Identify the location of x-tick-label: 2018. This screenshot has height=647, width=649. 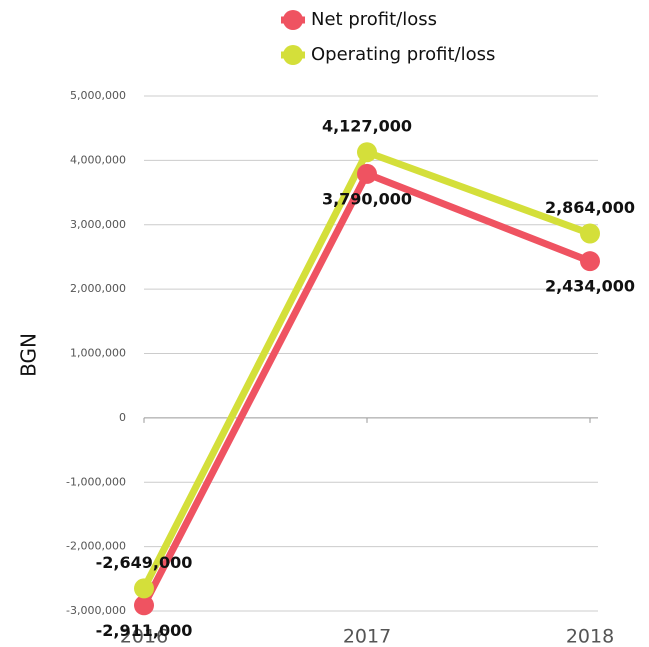
(590, 636).